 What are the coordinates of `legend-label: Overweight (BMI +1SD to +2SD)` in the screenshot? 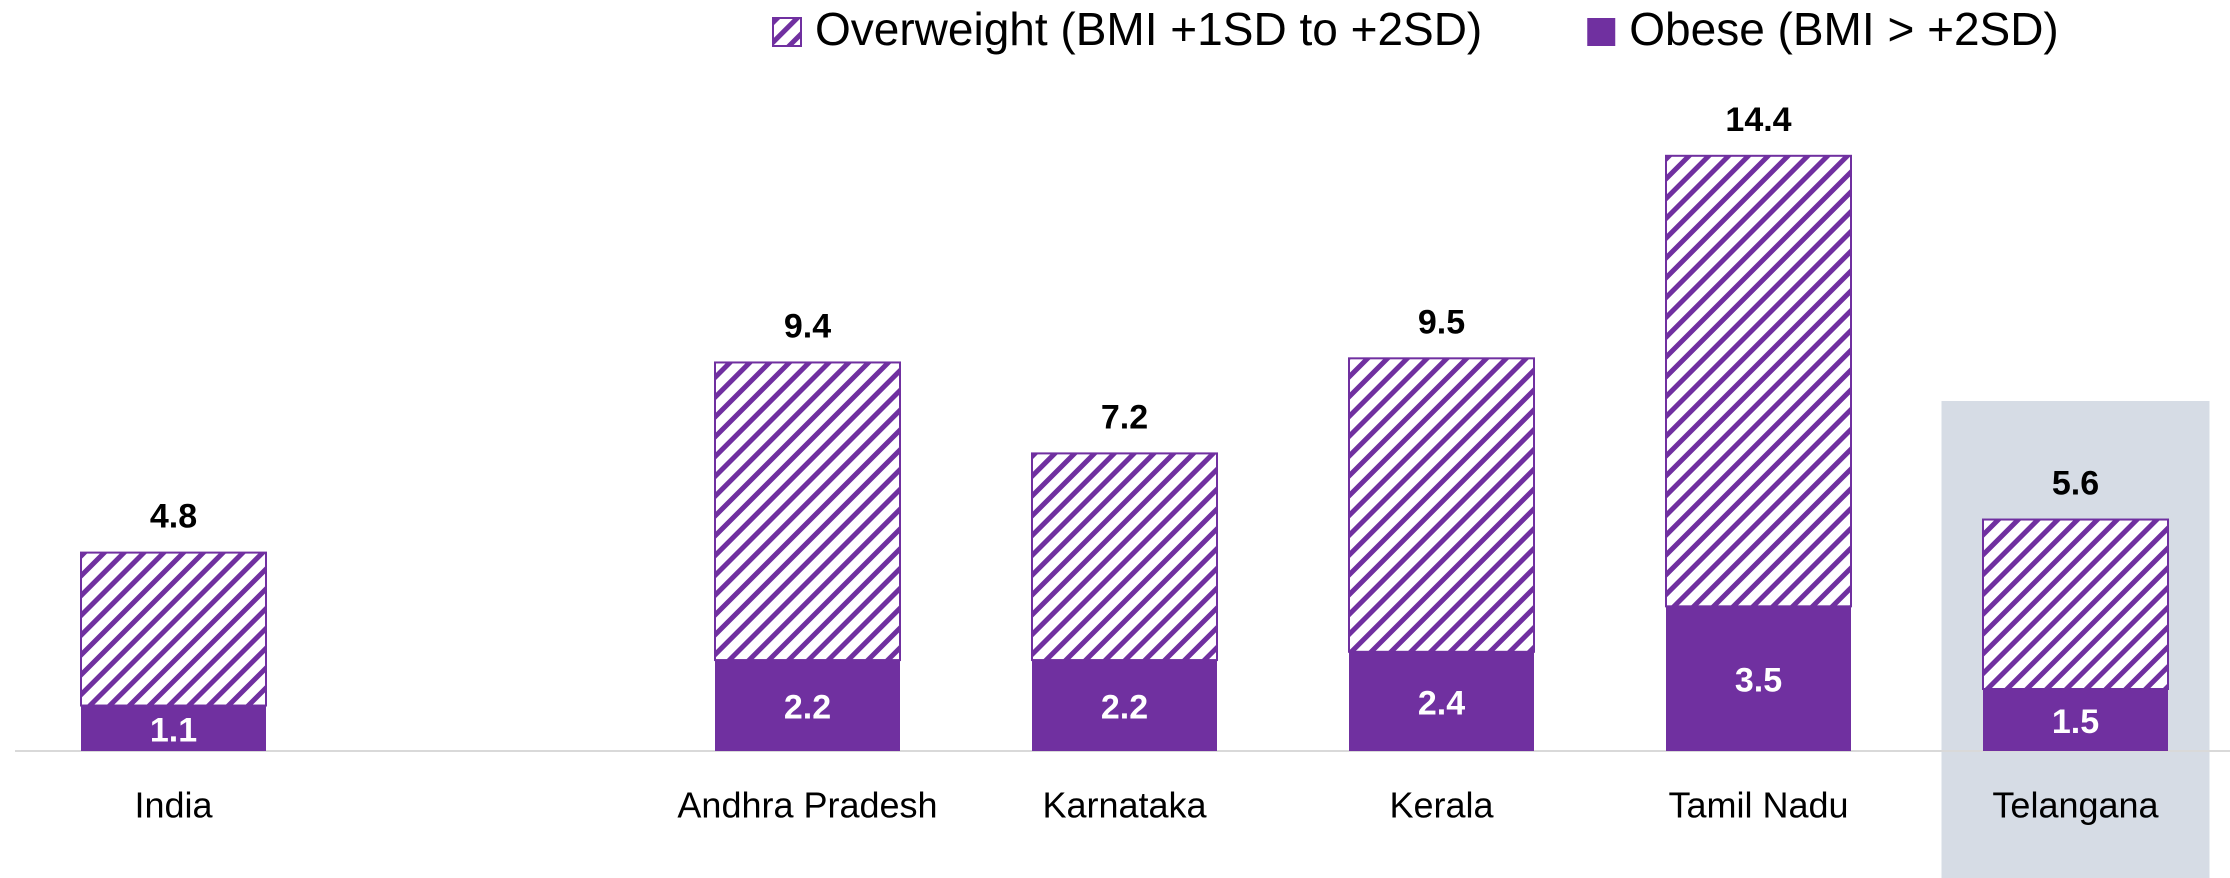 It's located at (1148, 29).